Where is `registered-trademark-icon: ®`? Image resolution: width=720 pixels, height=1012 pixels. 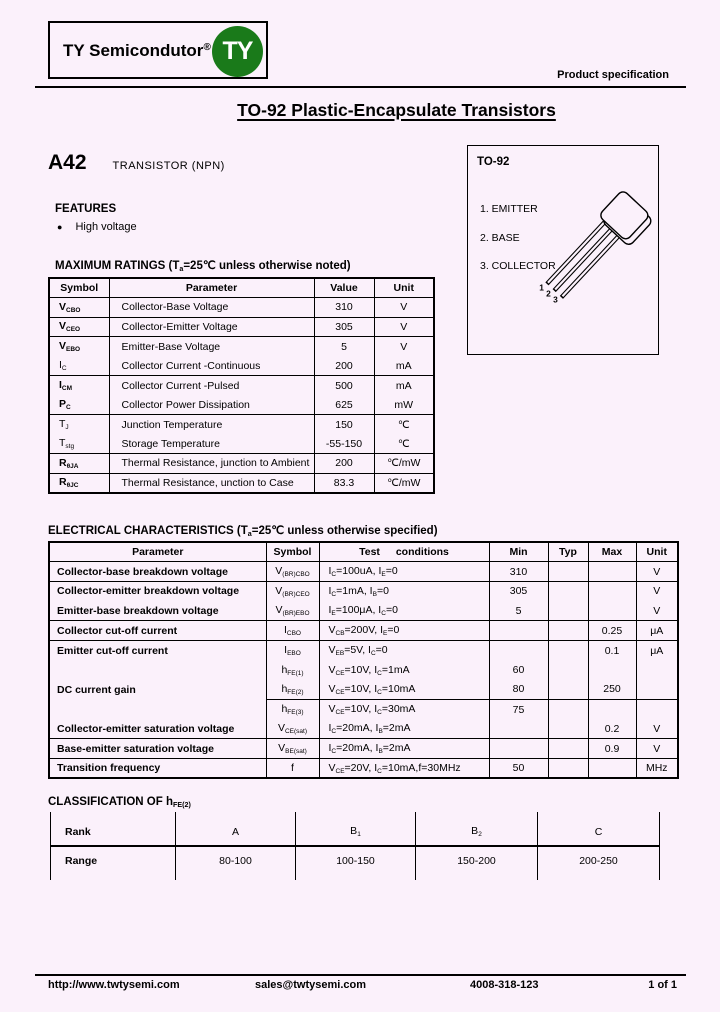
registered-trademark-icon: ® is located at coordinates (207, 47).